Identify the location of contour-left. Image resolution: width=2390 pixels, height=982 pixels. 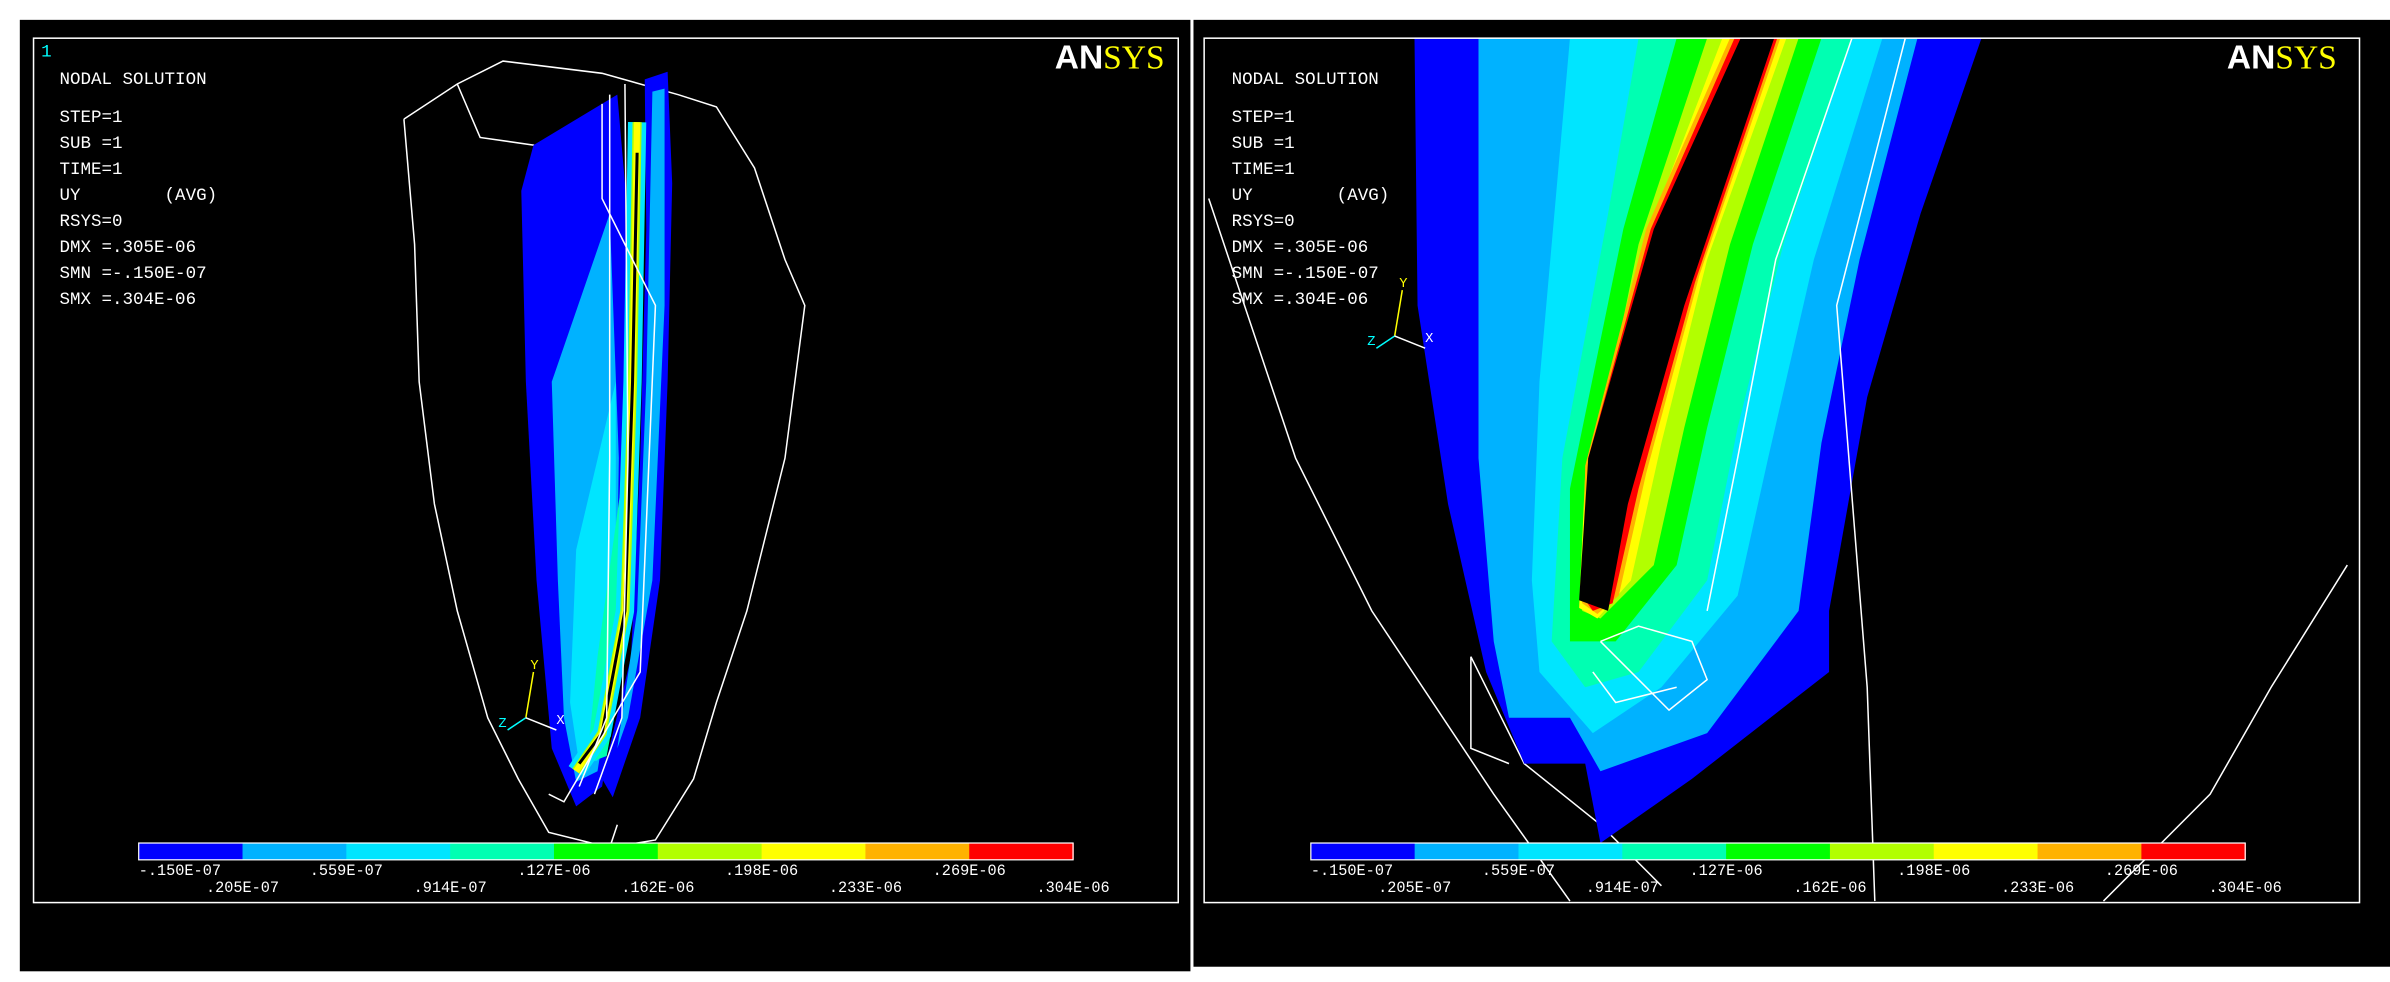
(604, 458).